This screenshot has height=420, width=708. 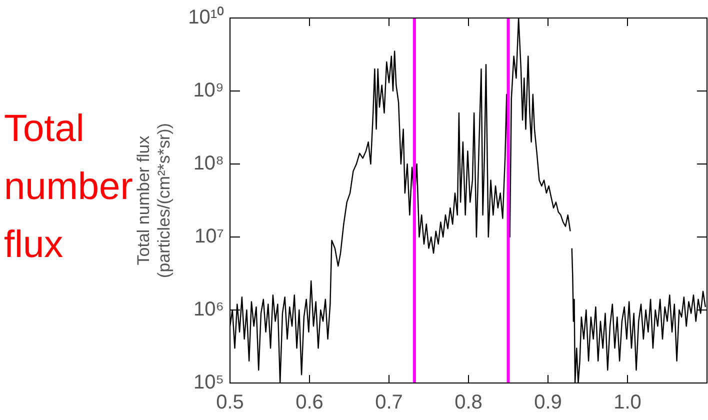 I want to click on y-tick-label: 10⁹, so click(x=208, y=91).